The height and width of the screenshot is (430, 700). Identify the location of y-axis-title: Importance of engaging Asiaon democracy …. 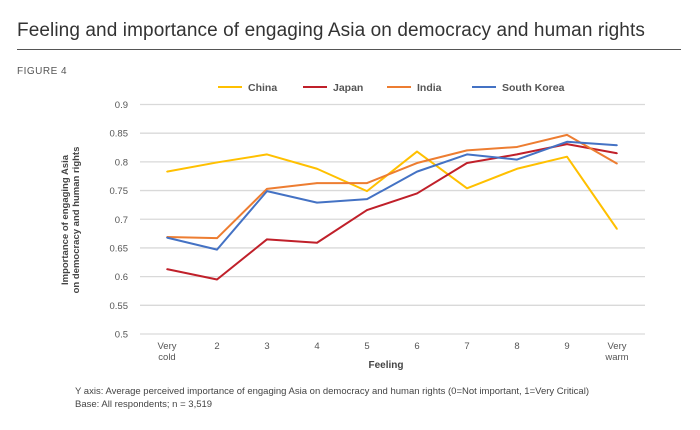
(71, 220).